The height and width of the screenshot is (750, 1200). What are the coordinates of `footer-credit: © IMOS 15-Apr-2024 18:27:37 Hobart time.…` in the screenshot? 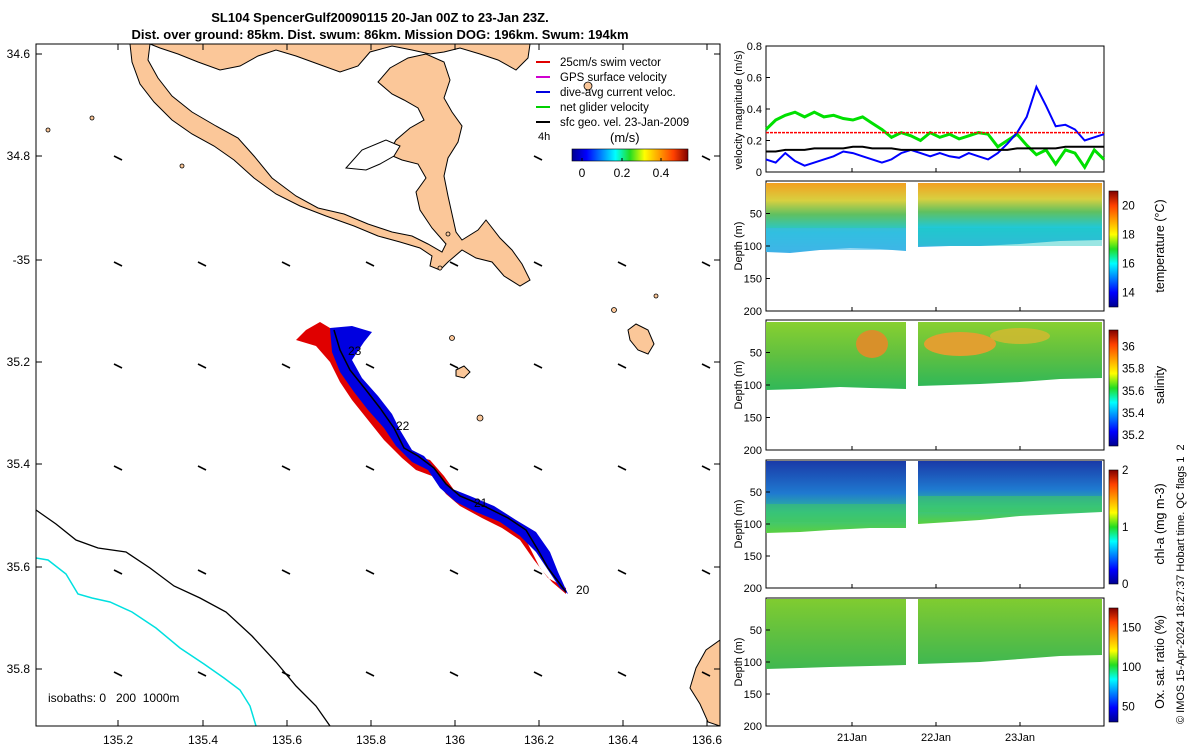 It's located at (1181, 584).